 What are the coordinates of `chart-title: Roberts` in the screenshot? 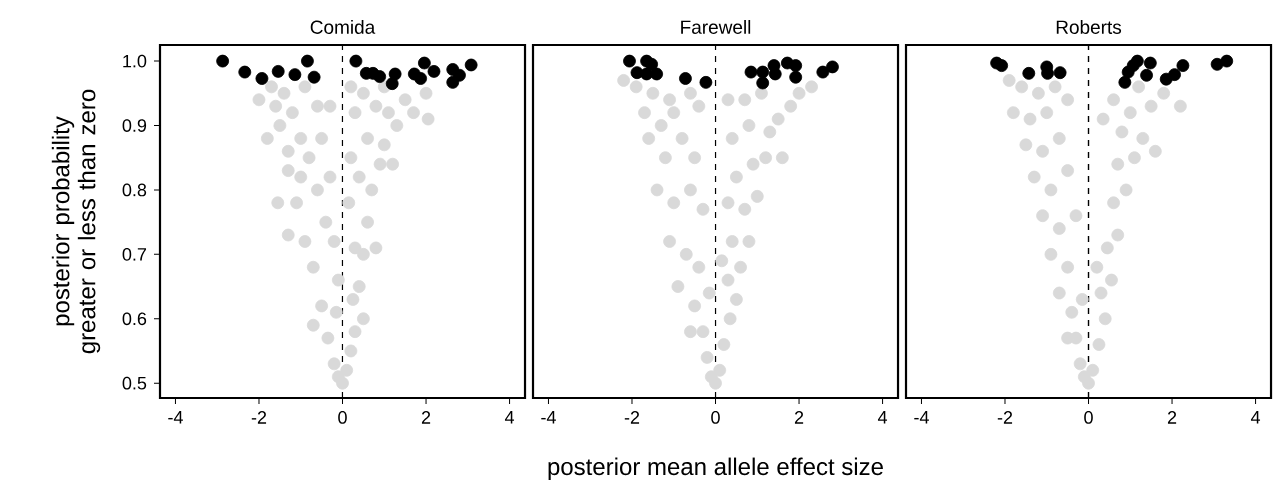 It's located at (1089, 26).